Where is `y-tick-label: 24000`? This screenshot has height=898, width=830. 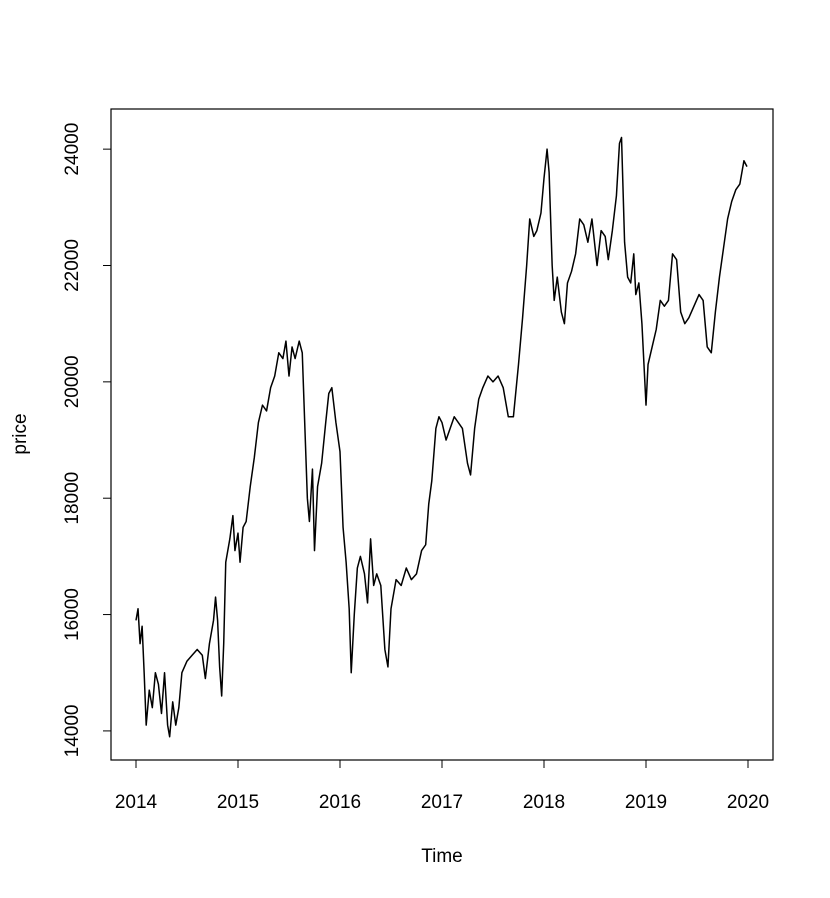
y-tick-label: 24000 is located at coordinates (72, 149).